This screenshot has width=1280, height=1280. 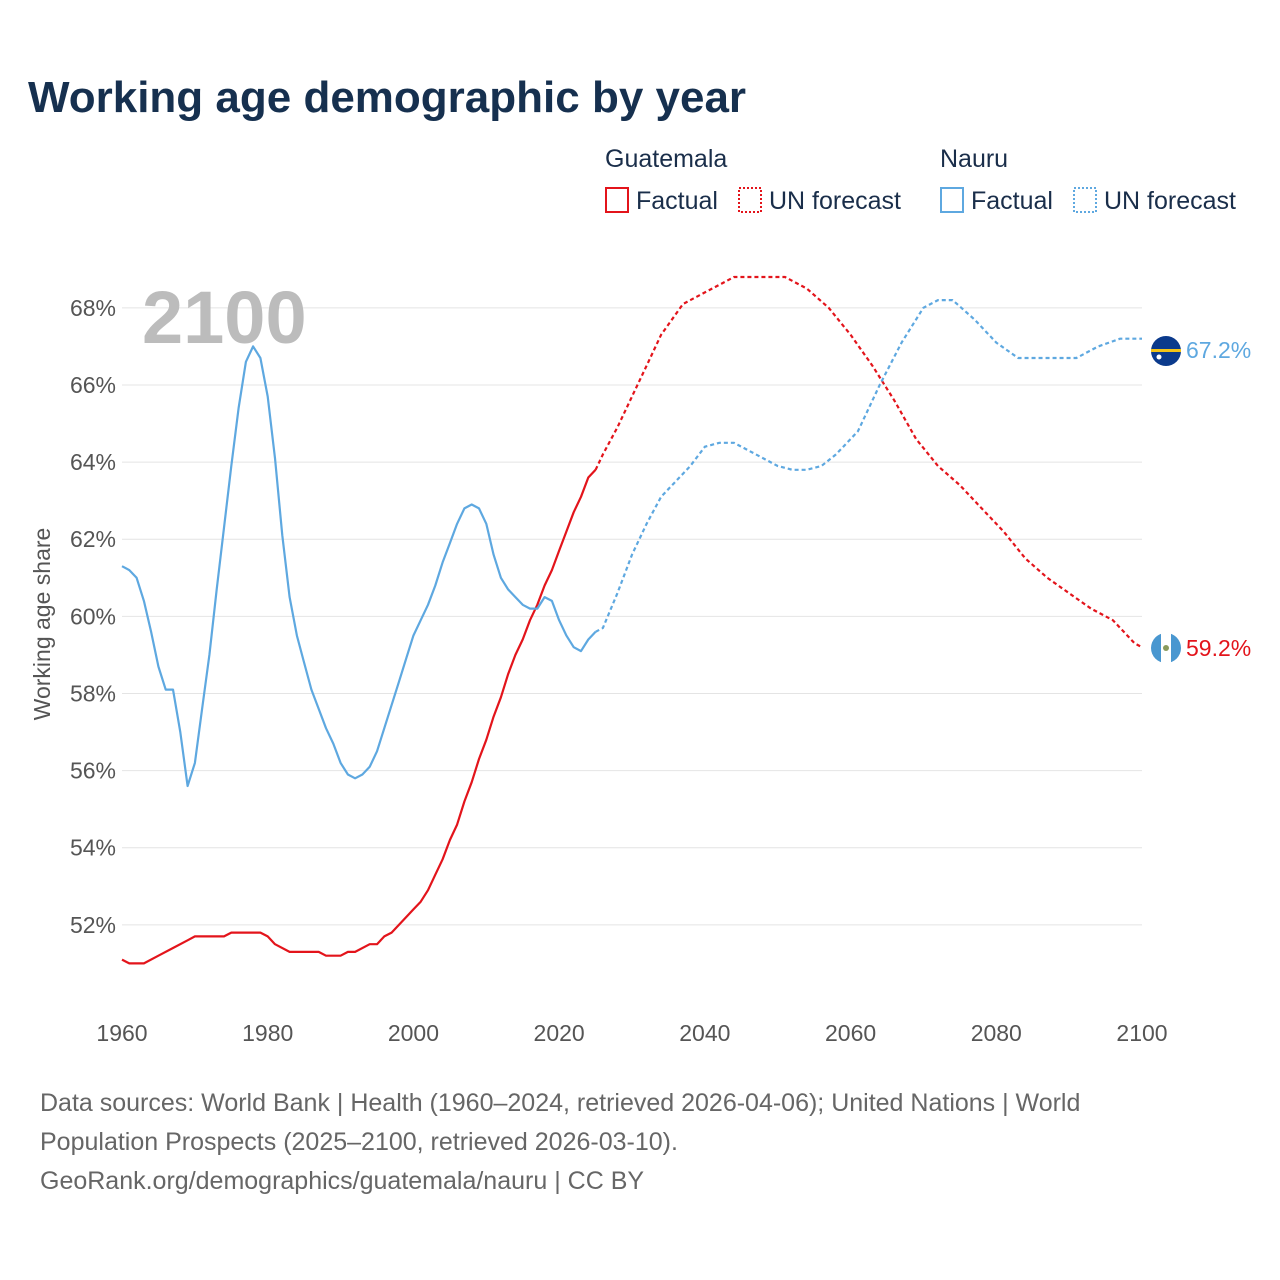 I want to click on guatemala-factual-line, so click(x=359, y=717).